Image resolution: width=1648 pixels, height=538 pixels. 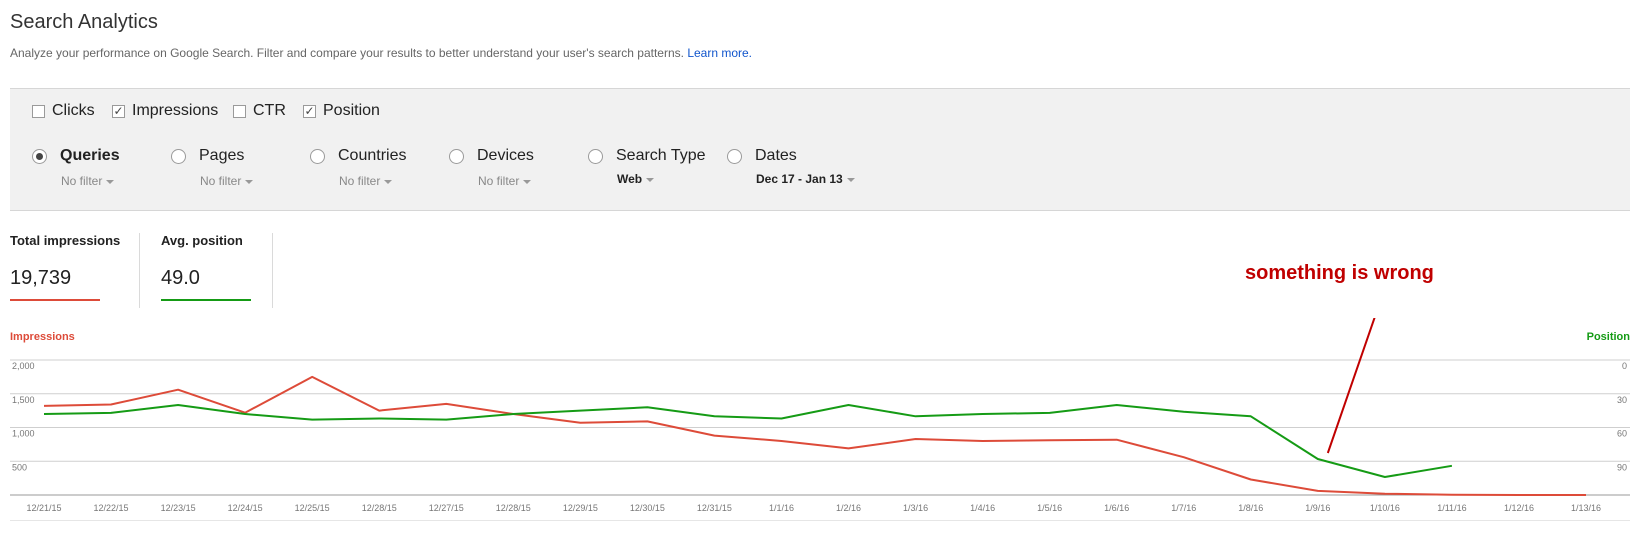 I want to click on dates-label: Dates, so click(x=776, y=155).